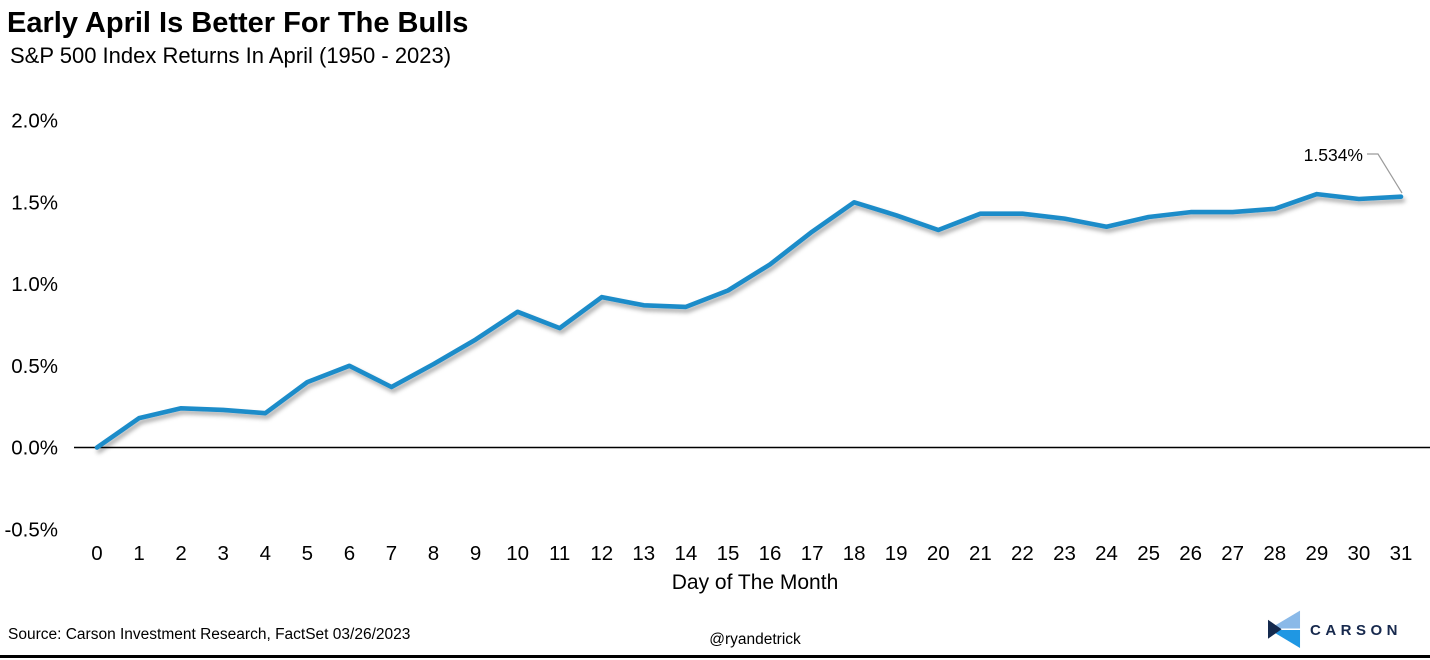 The image size is (1430, 660). What do you see at coordinates (601, 553) in the screenshot?
I see `x-tick-label: 12` at bounding box center [601, 553].